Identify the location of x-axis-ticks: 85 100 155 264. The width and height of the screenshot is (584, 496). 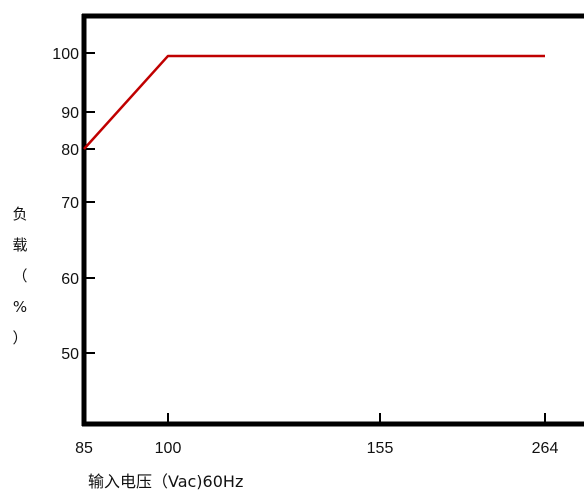
(316, 435).